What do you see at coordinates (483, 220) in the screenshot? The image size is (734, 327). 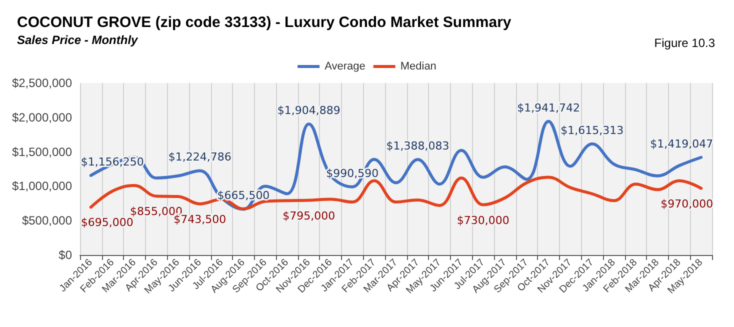 I see `data-label: $730,000` at bounding box center [483, 220].